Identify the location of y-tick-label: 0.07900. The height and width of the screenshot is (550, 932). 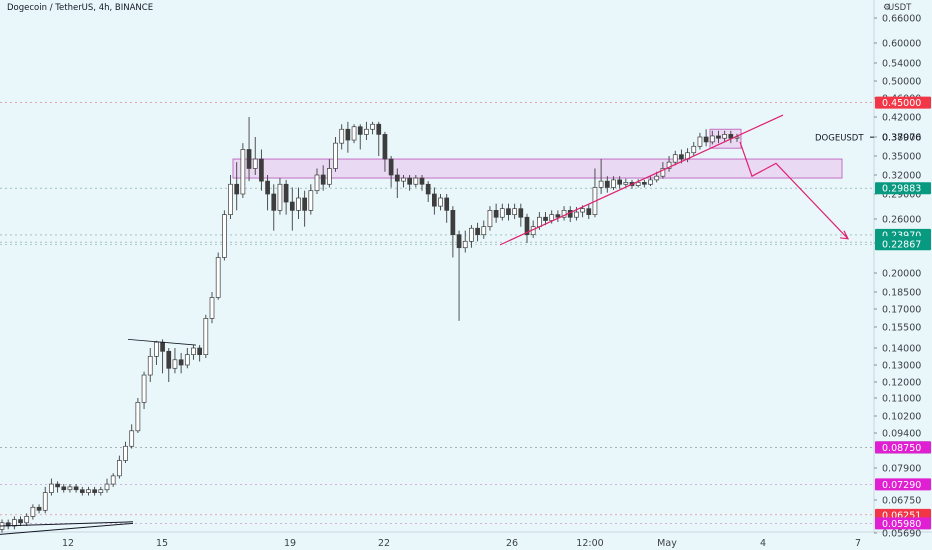
(901, 469).